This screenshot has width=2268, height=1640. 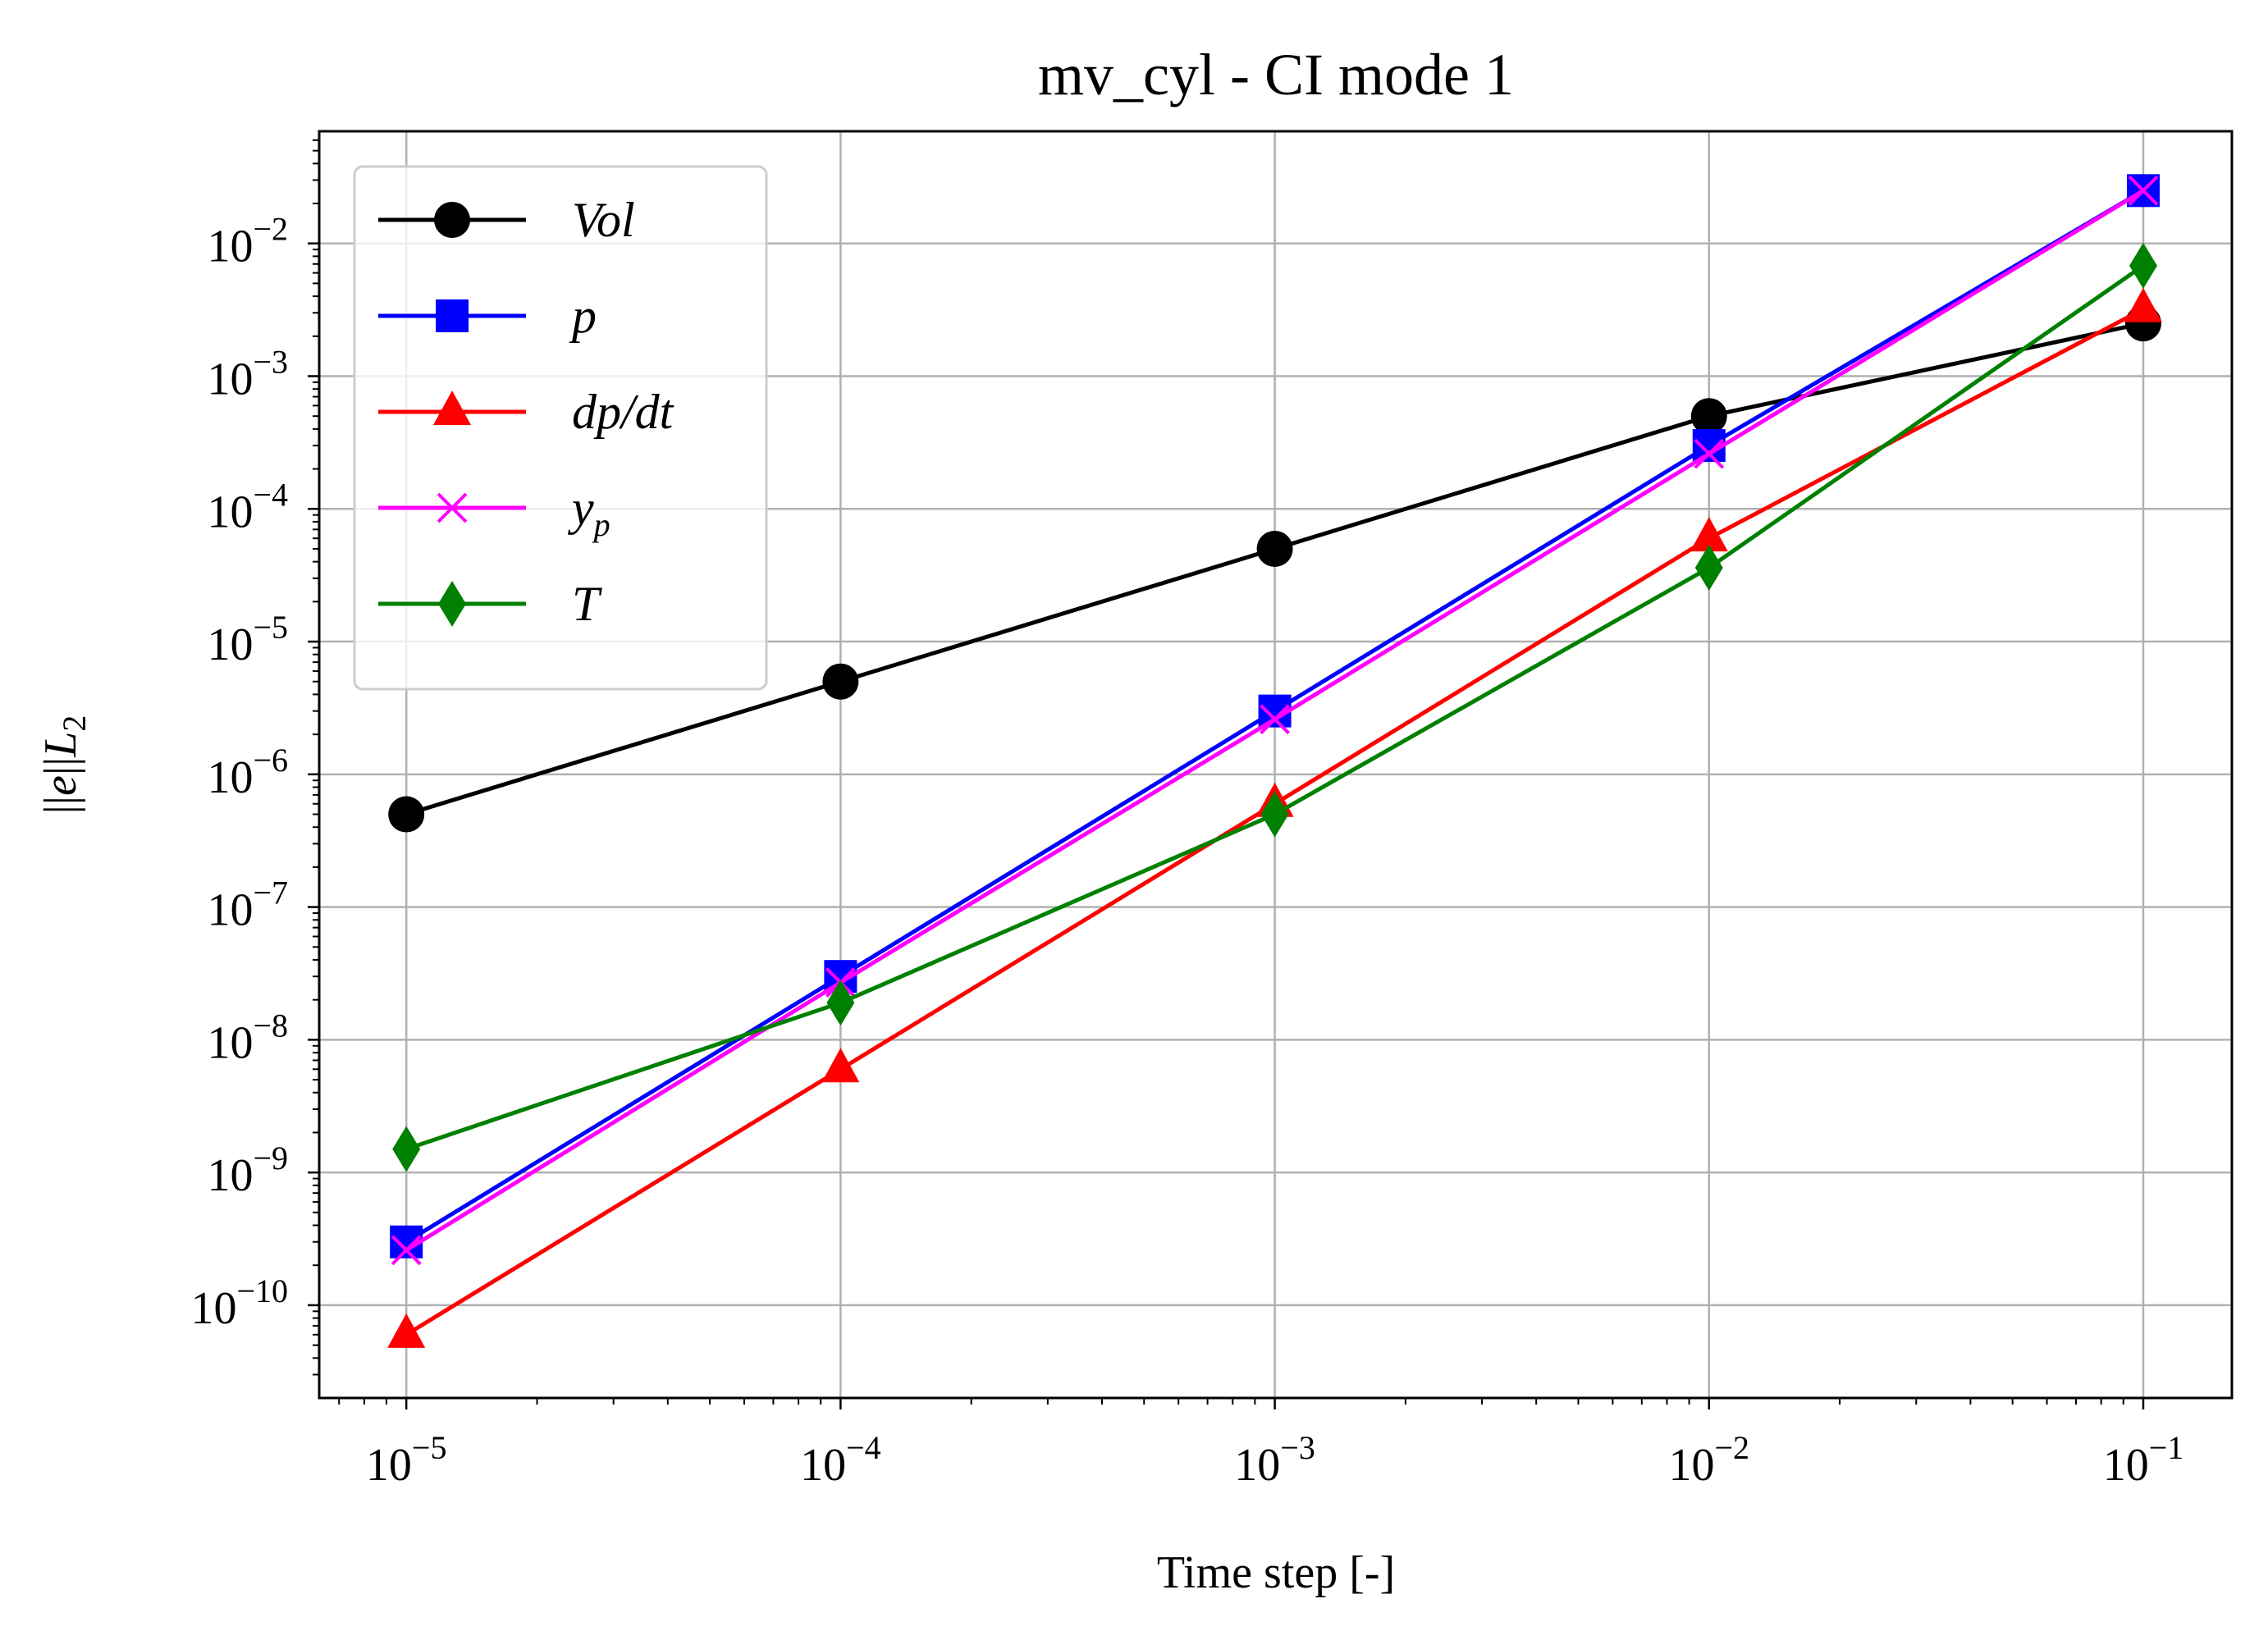 I want to click on x-tick-label: 10⁻⁵, so click(x=406, y=1460).